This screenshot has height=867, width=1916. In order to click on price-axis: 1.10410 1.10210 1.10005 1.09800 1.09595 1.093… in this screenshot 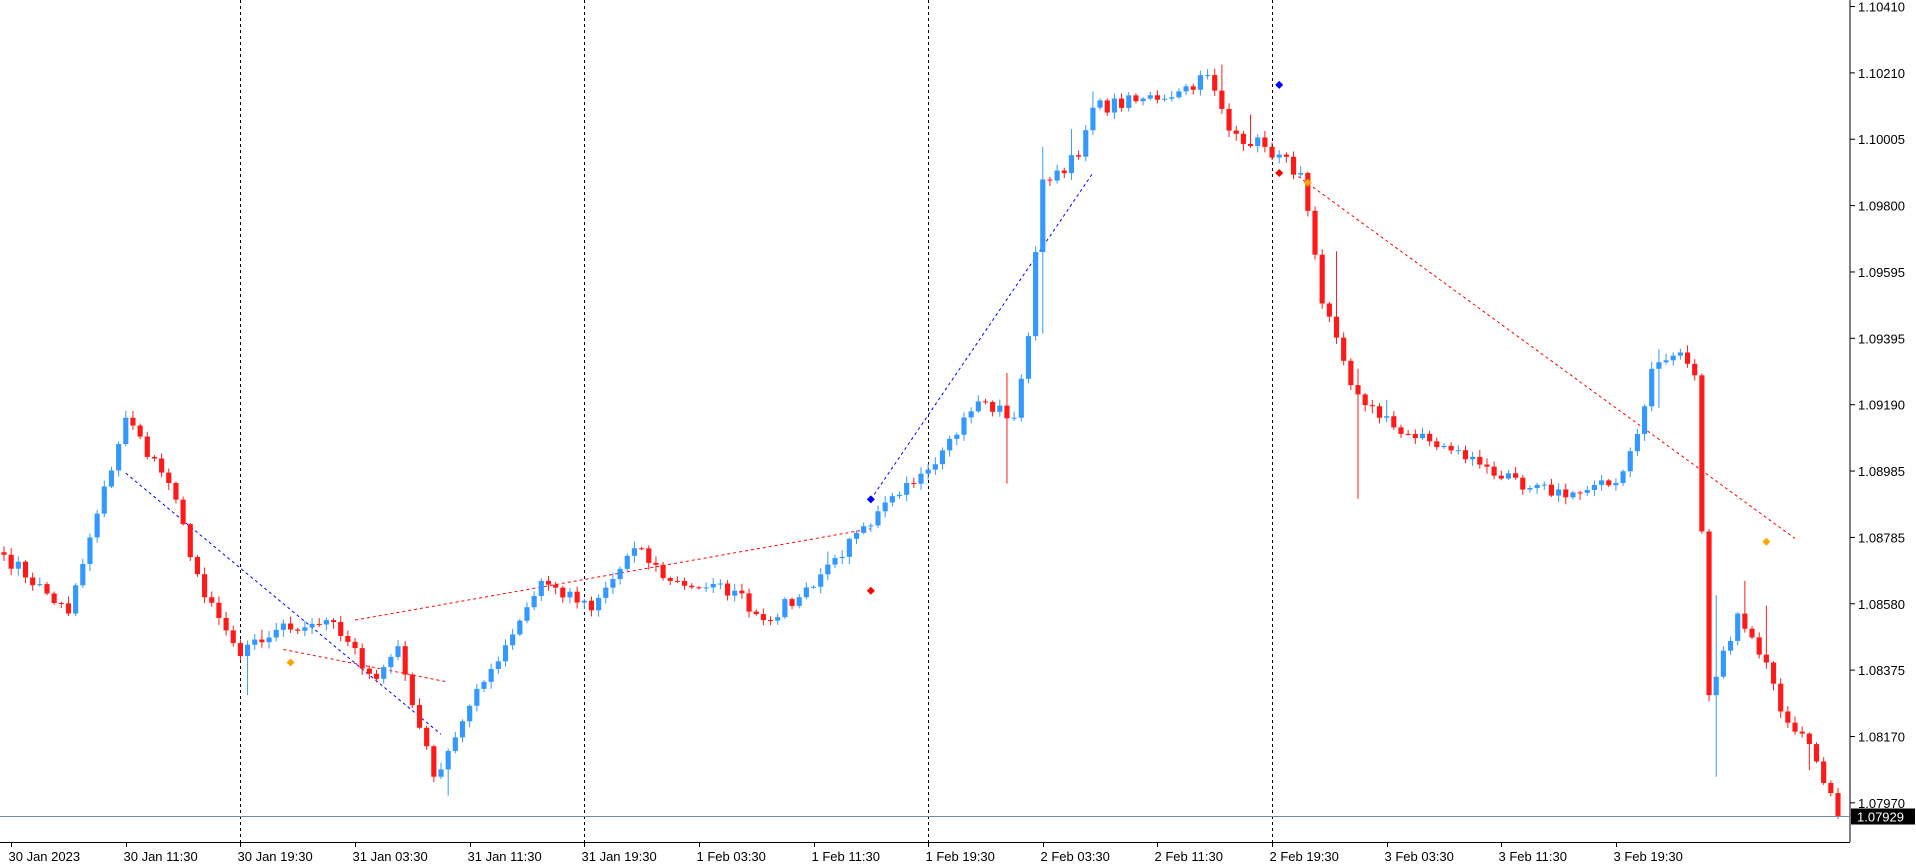, I will do `click(1877, 405)`.